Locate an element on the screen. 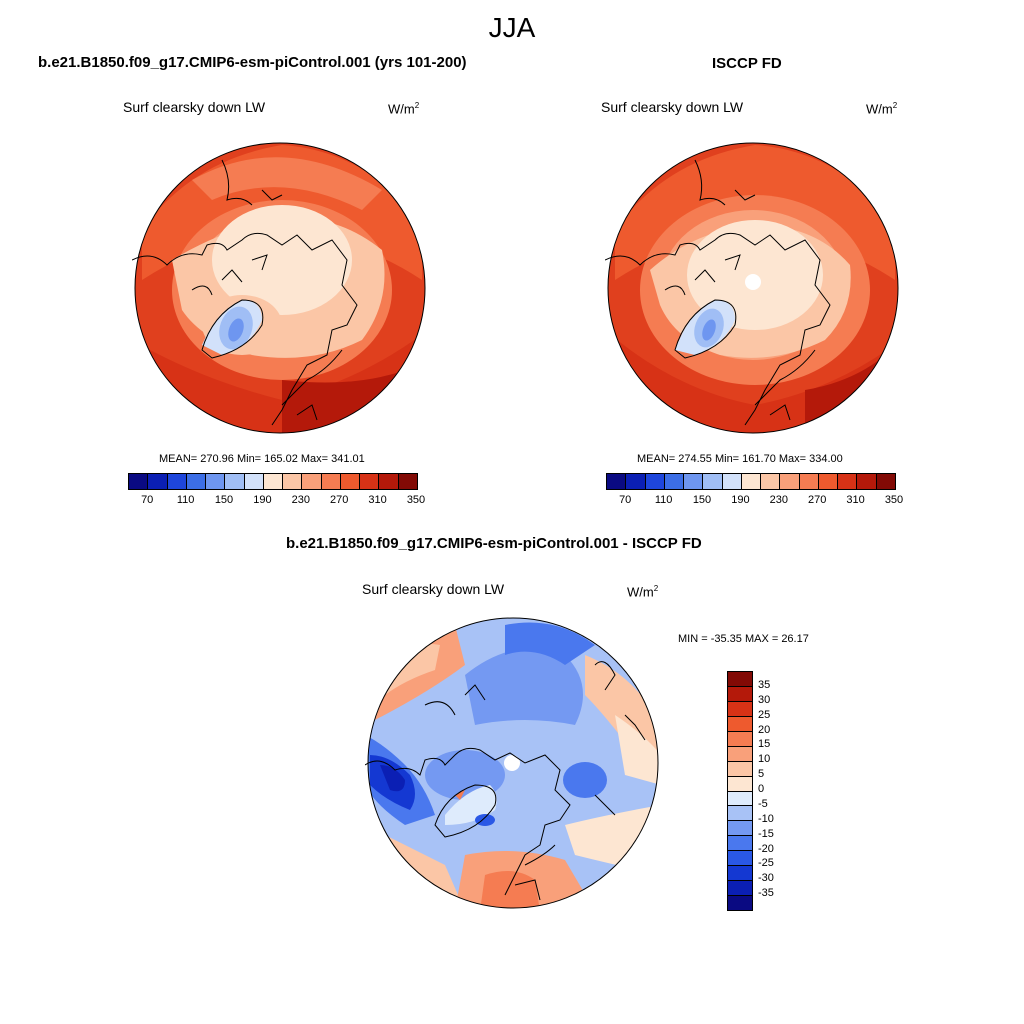  colorbar-tick-label: 25 is located at coordinates (764, 714).